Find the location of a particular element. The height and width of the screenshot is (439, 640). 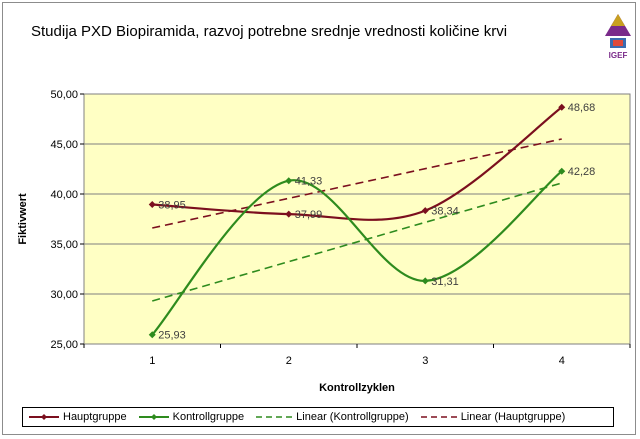

data-label-hauptgruppe: 38,95 is located at coordinates (172, 206).